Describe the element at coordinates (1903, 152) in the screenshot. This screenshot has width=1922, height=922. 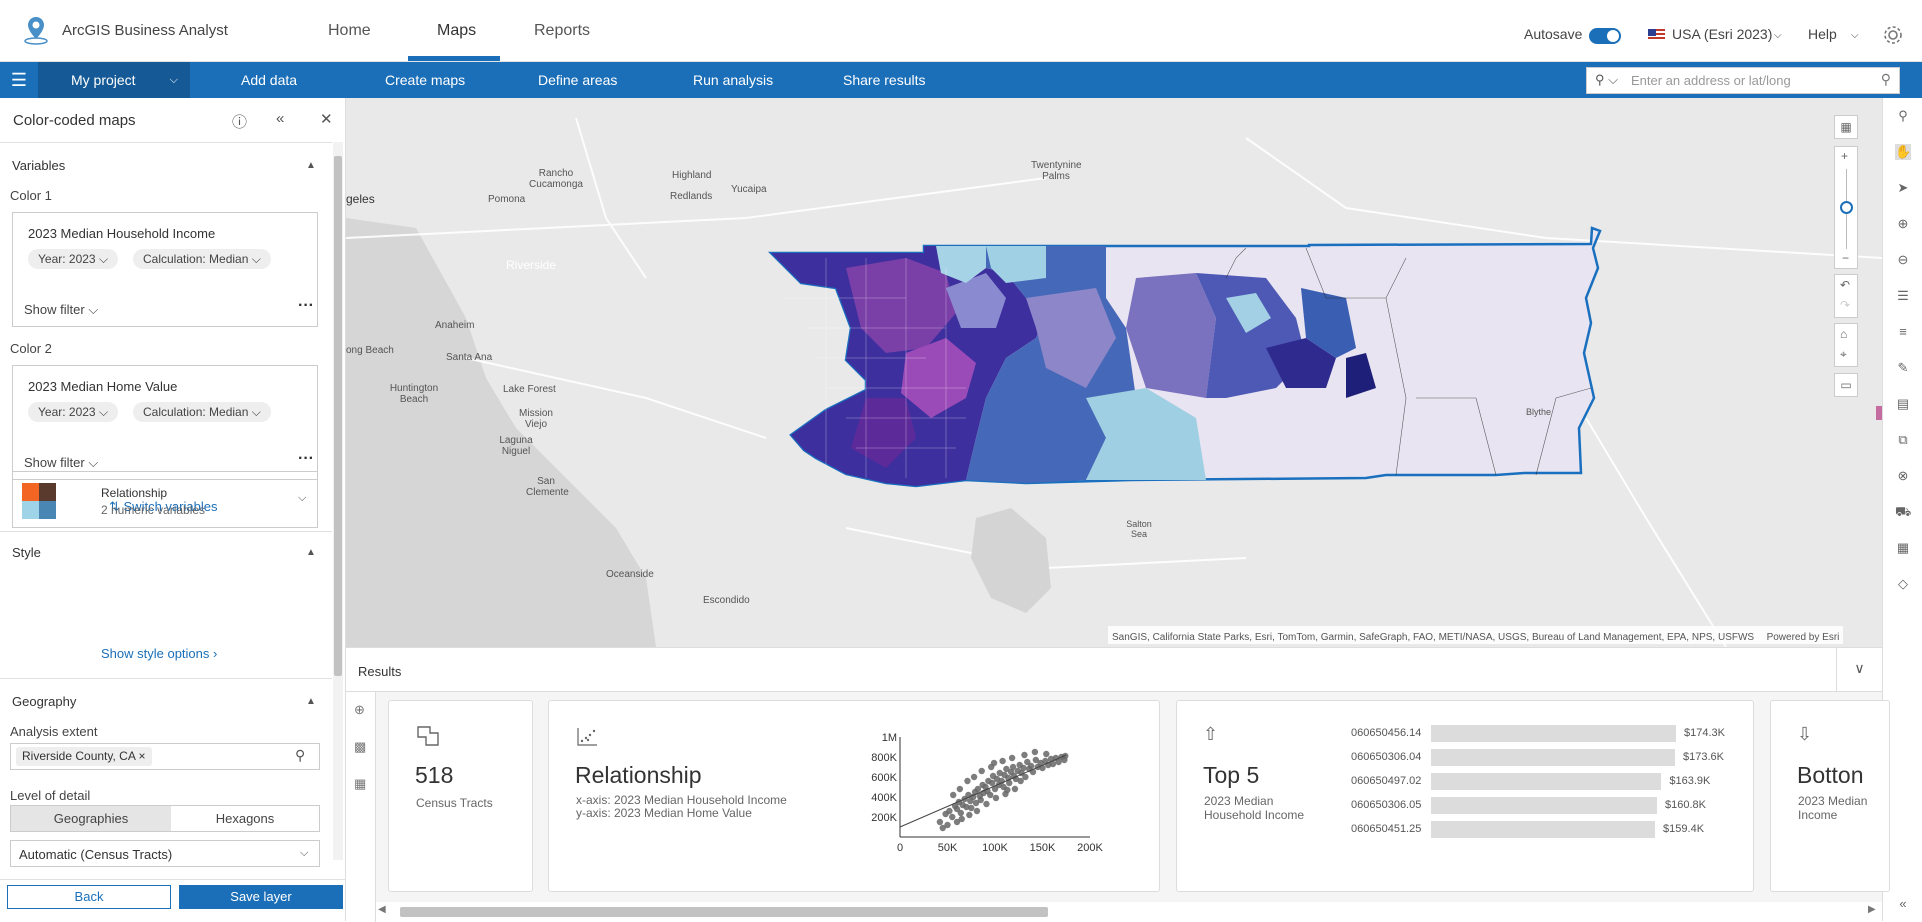
I see `pan-hand-icon: ✋` at that location.